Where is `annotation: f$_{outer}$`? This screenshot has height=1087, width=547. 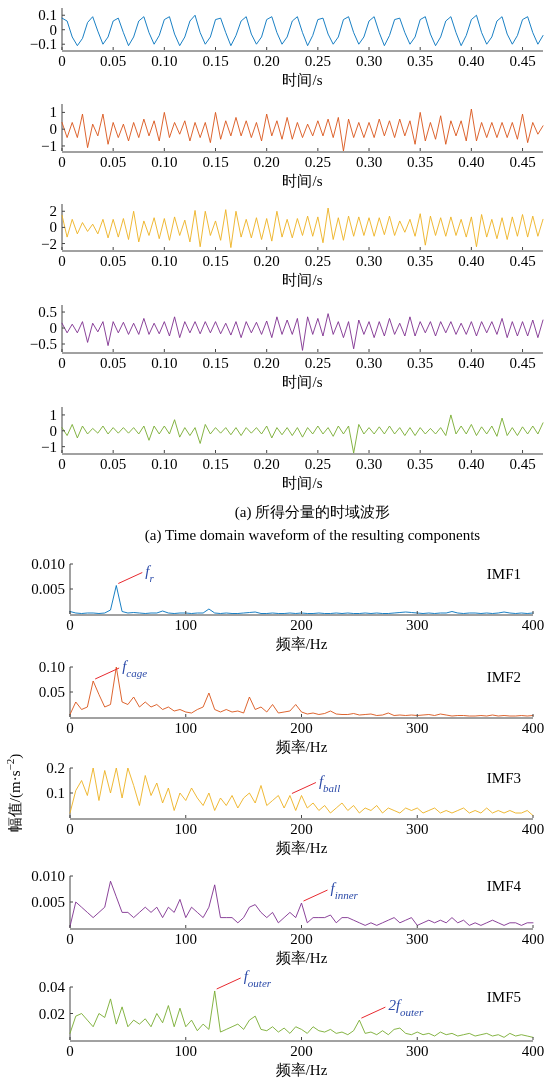 annotation: f$_{outer}$ is located at coordinates (257, 978).